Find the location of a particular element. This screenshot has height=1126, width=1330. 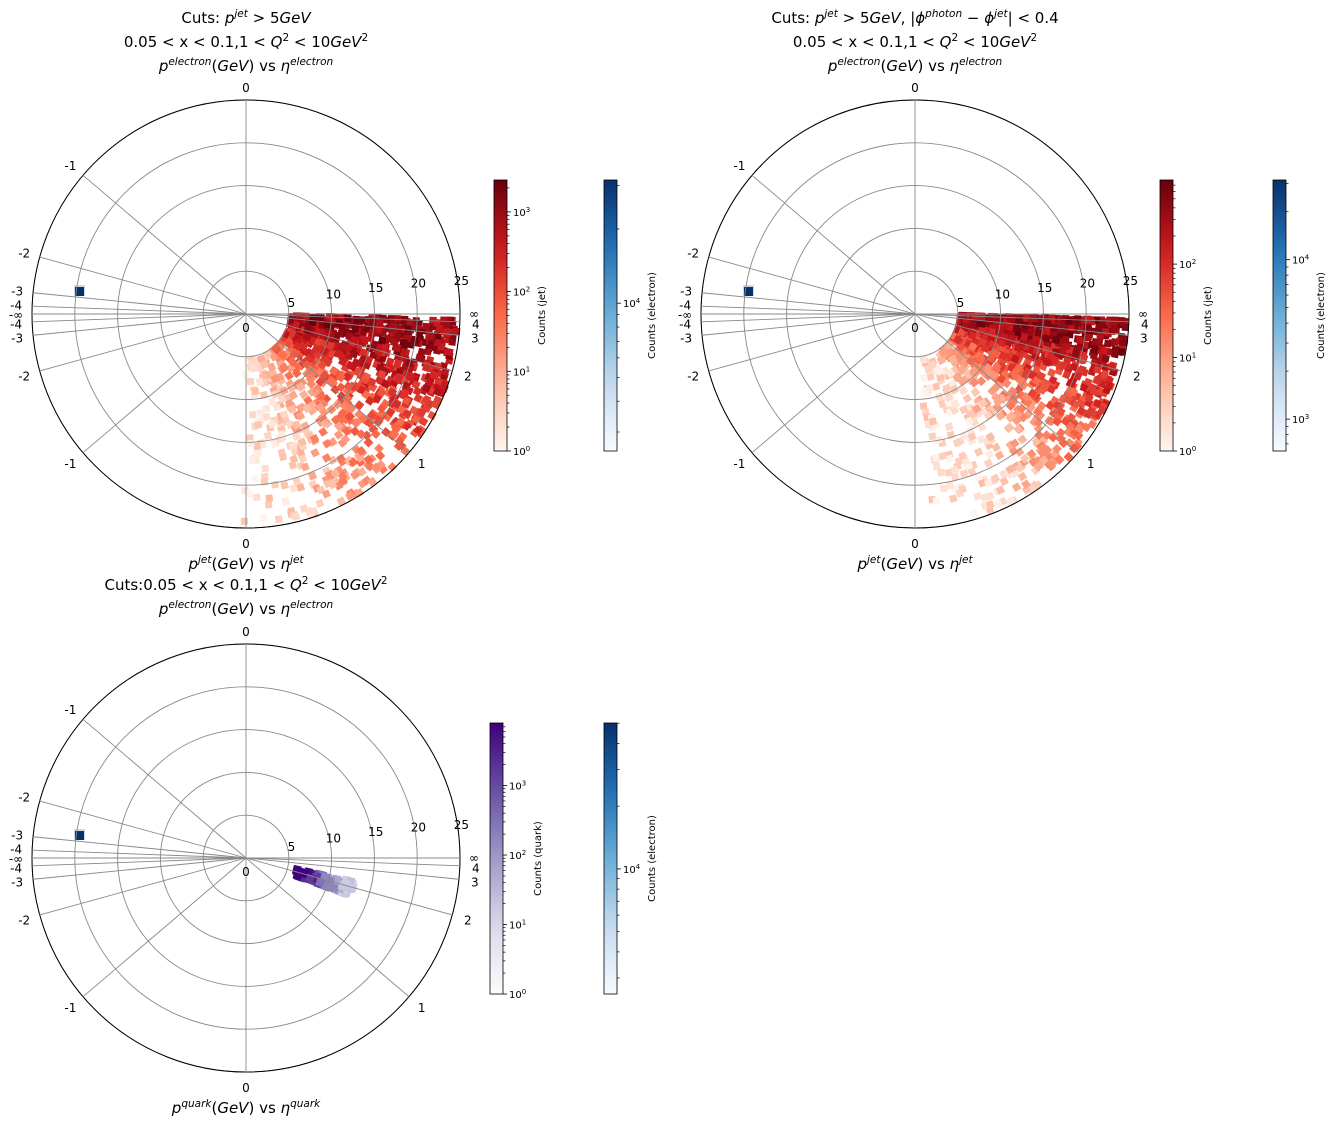

colorbar-1: 10⁰ 10¹ 10² 10³ Counts (quark) is located at coordinates (516, 861).